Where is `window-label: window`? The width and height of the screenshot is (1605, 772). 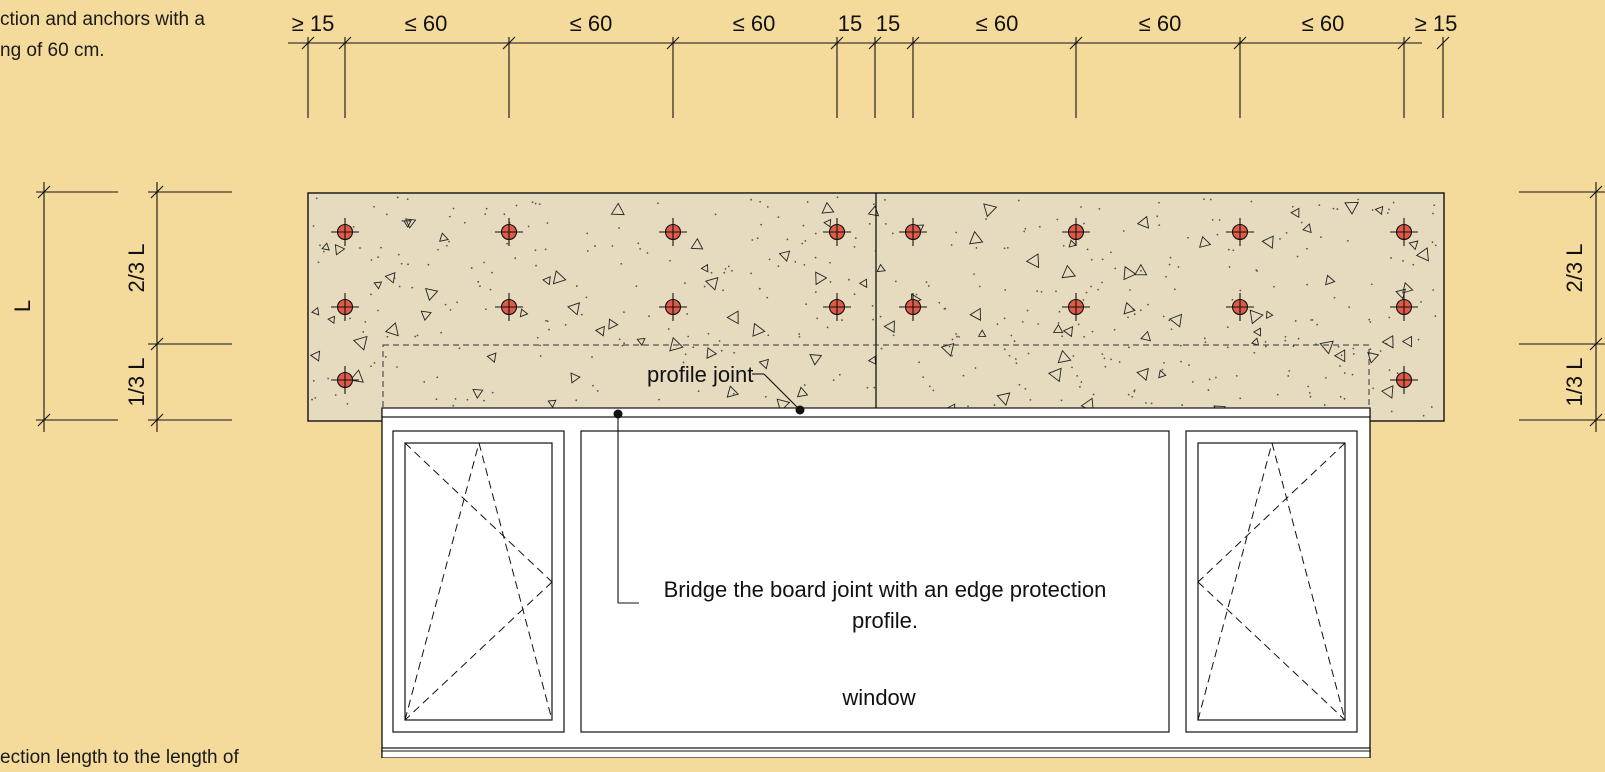
window-label: window is located at coordinates (878, 697).